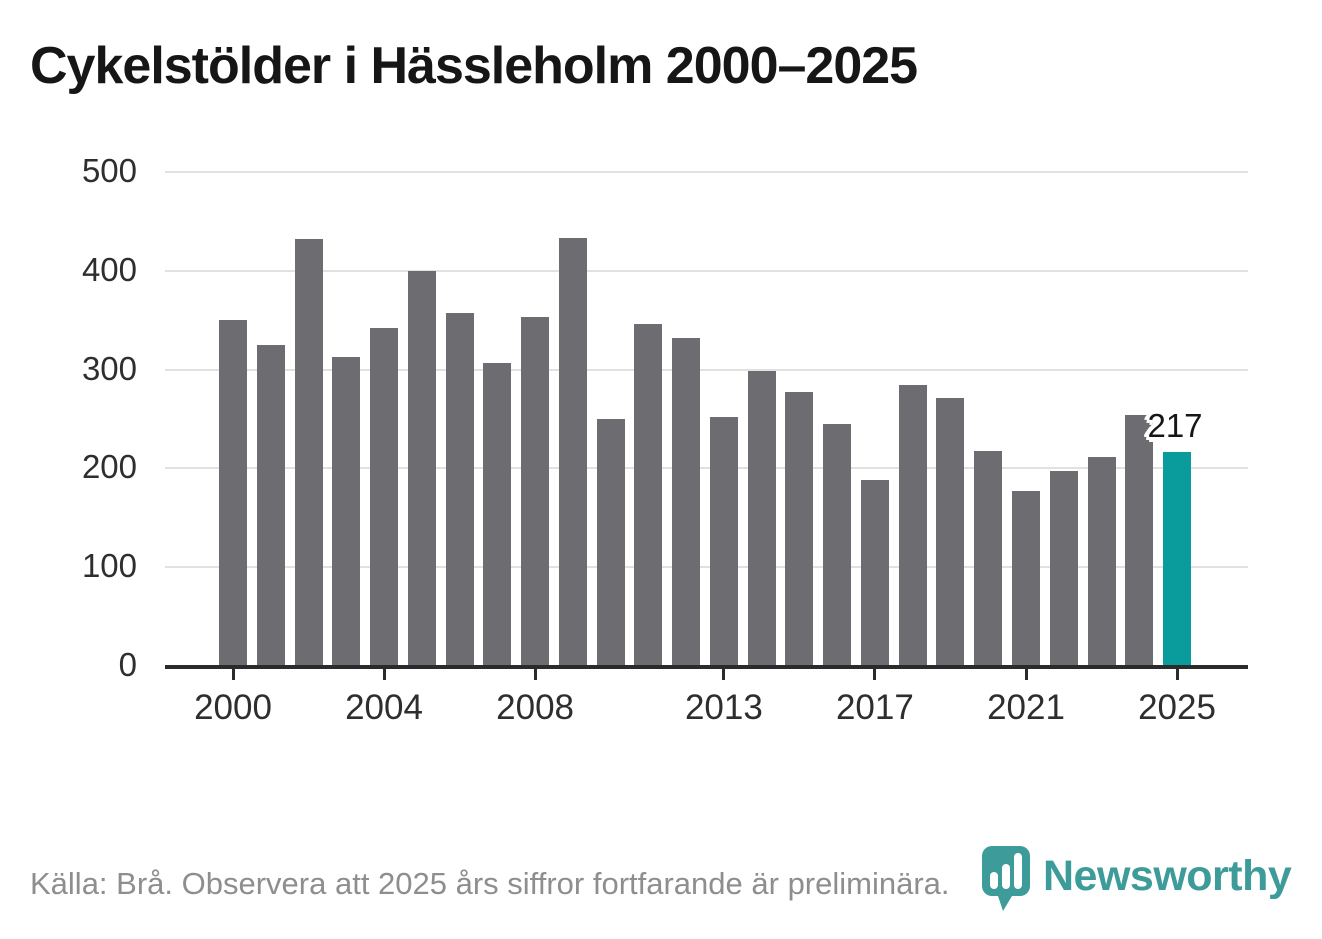  I want to click on bar-2005, so click(421, 468).